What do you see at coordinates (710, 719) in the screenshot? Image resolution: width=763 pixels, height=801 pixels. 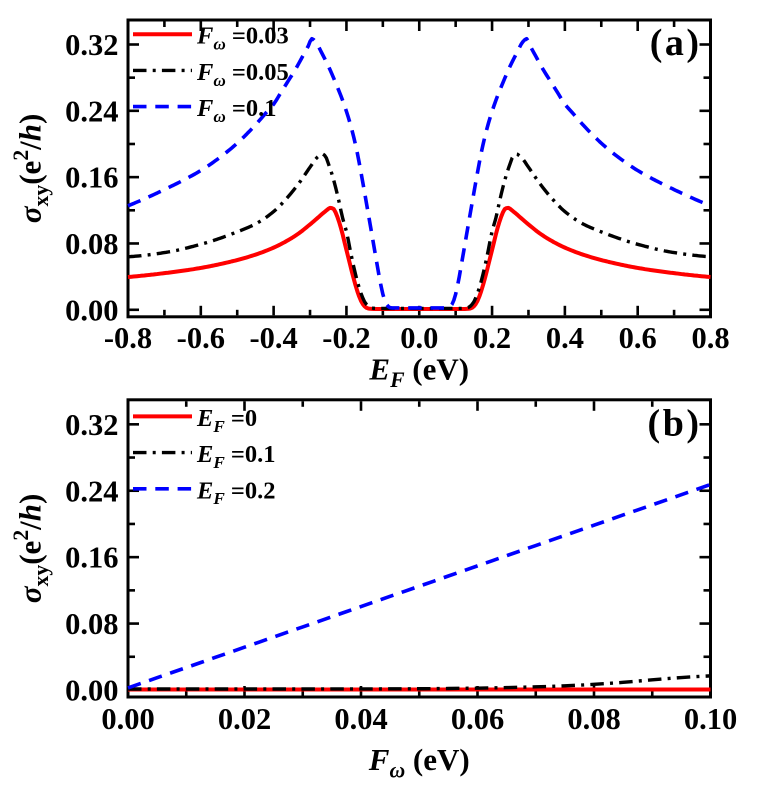 I see `x-tick-label: 0.10` at bounding box center [710, 719].